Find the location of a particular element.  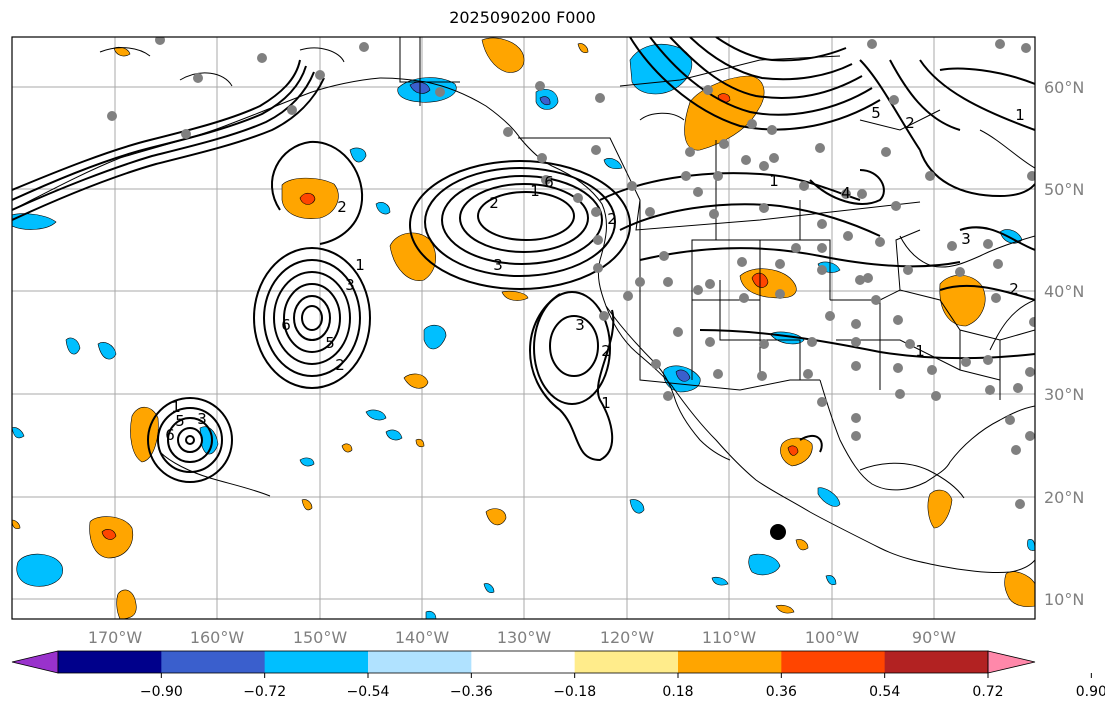

lat-label: 20°N is located at coordinates (1064, 497).